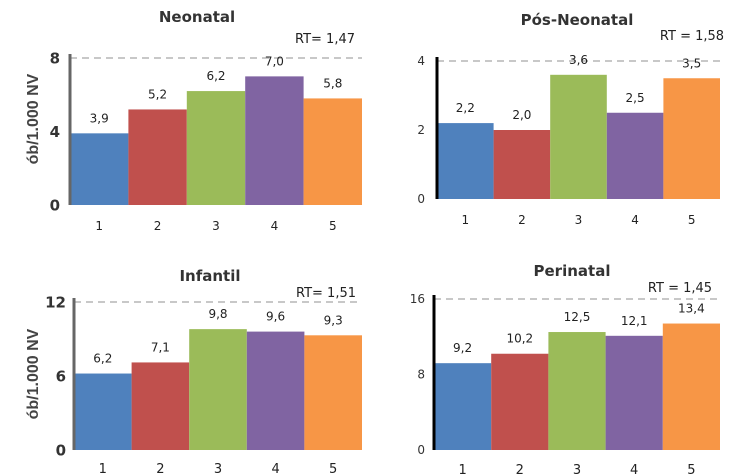 This screenshot has width=734, height=475. Describe the element at coordinates (55, 132) in the screenshot. I see `chart-1-y-tick-2: 4` at that location.